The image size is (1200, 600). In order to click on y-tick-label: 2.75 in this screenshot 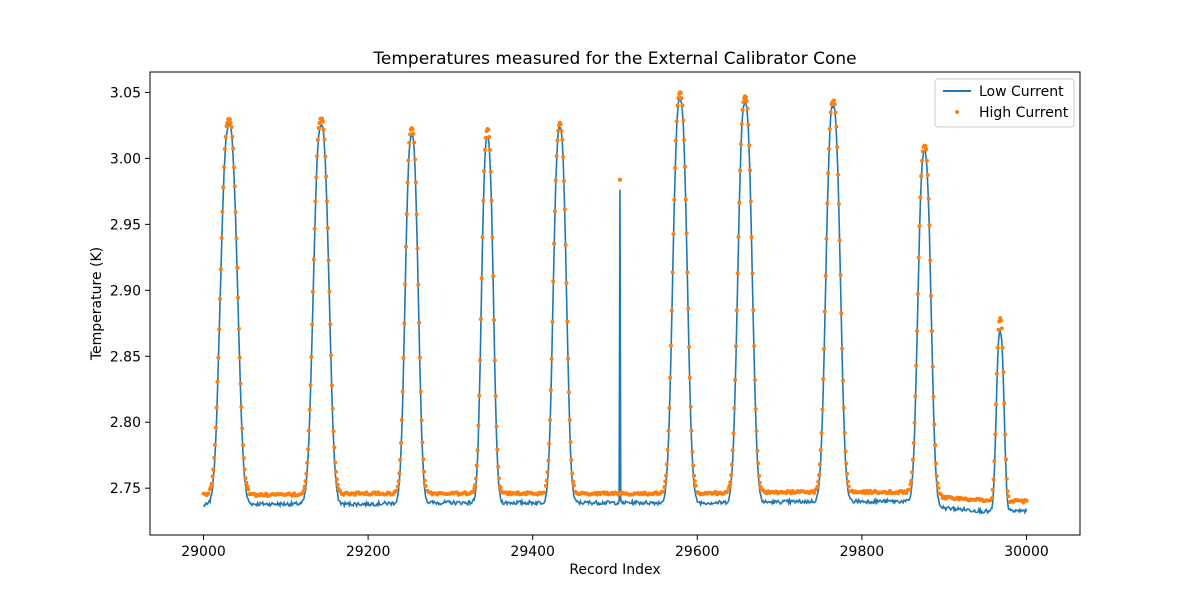, I will do `click(125, 489)`.